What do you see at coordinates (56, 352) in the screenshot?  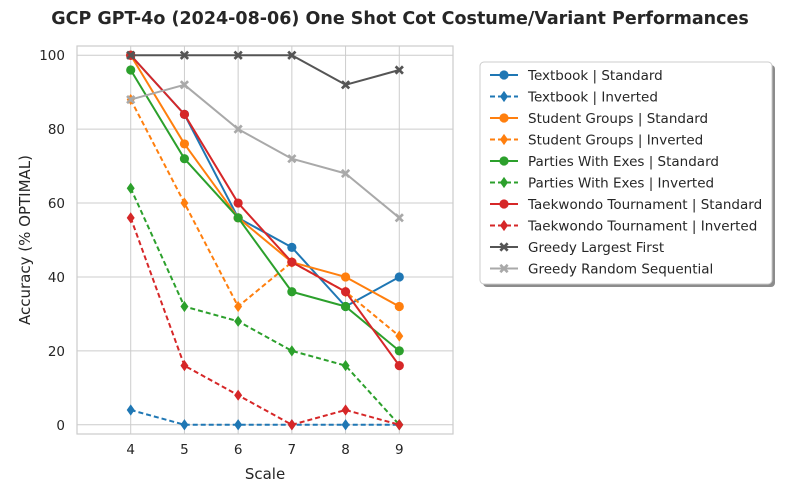 I see `y-tick-label: 20` at bounding box center [56, 352].